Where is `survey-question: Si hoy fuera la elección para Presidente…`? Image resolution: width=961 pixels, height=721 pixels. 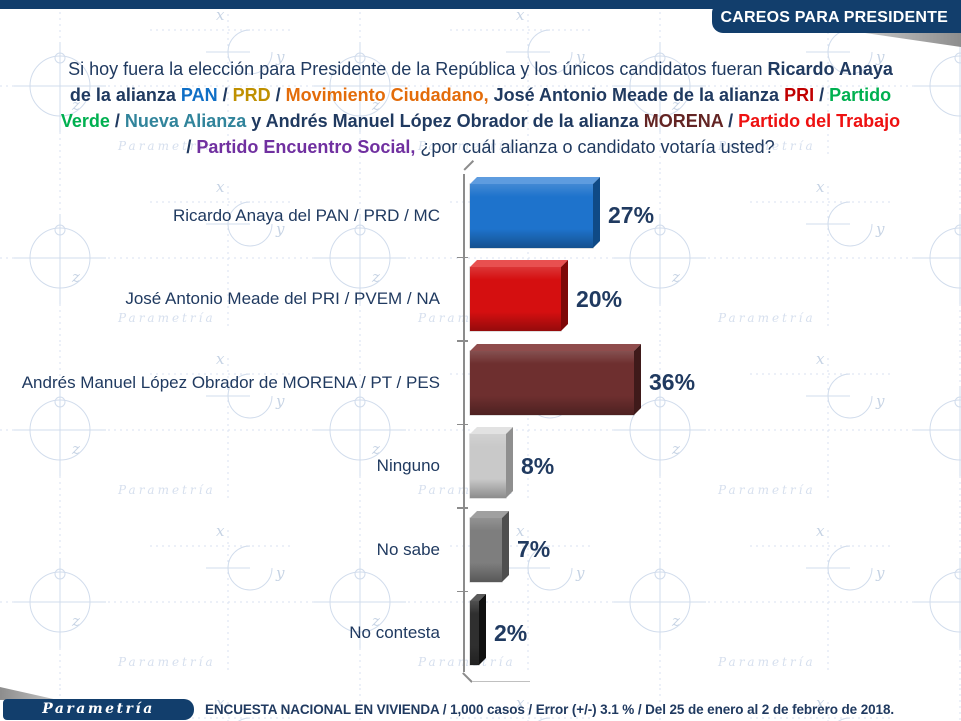
survey-question: Si hoy fuera la elección para Presidente… is located at coordinates (480, 108).